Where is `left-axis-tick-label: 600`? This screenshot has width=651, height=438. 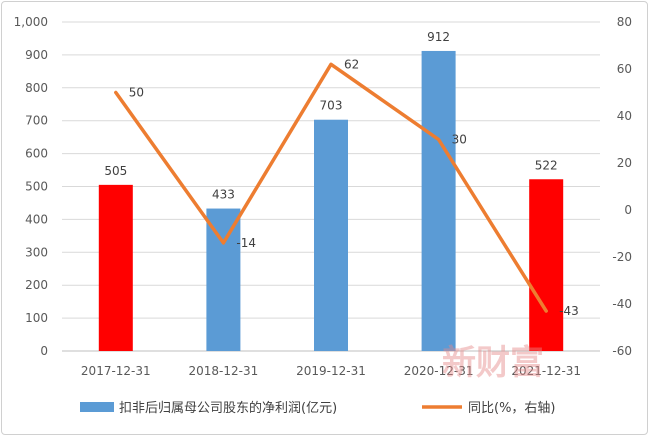 left-axis-tick-label: 600 is located at coordinates (36, 154).